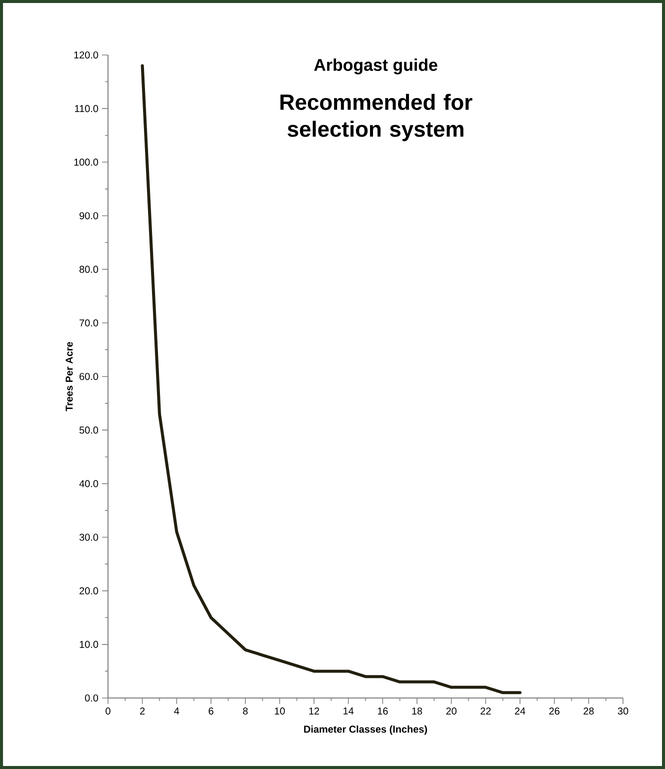  Describe the element at coordinates (366, 730) in the screenshot. I see `x-axis-title: Diameter Classes (Inches)` at that location.